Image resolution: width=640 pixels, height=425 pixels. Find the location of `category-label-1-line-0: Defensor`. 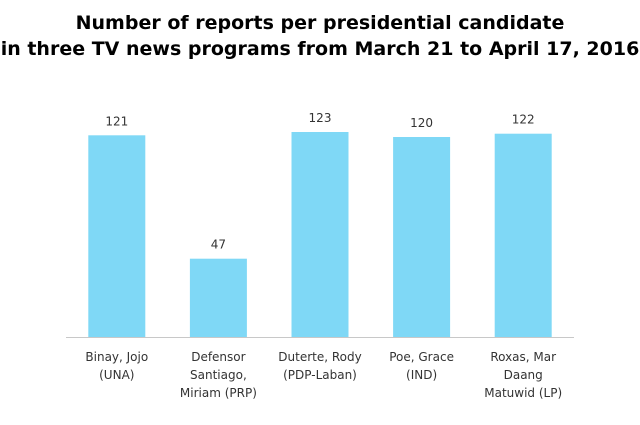

category-label-1-line-0: Defensor is located at coordinates (218, 357).